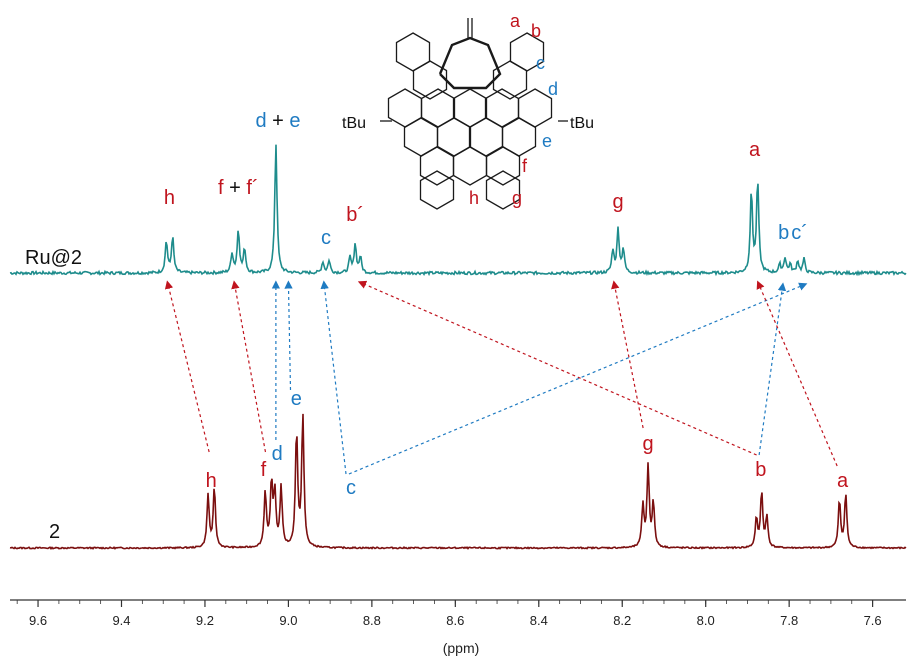  Describe the element at coordinates (38, 620) in the screenshot. I see `x-tick-label: 9.6` at that location.